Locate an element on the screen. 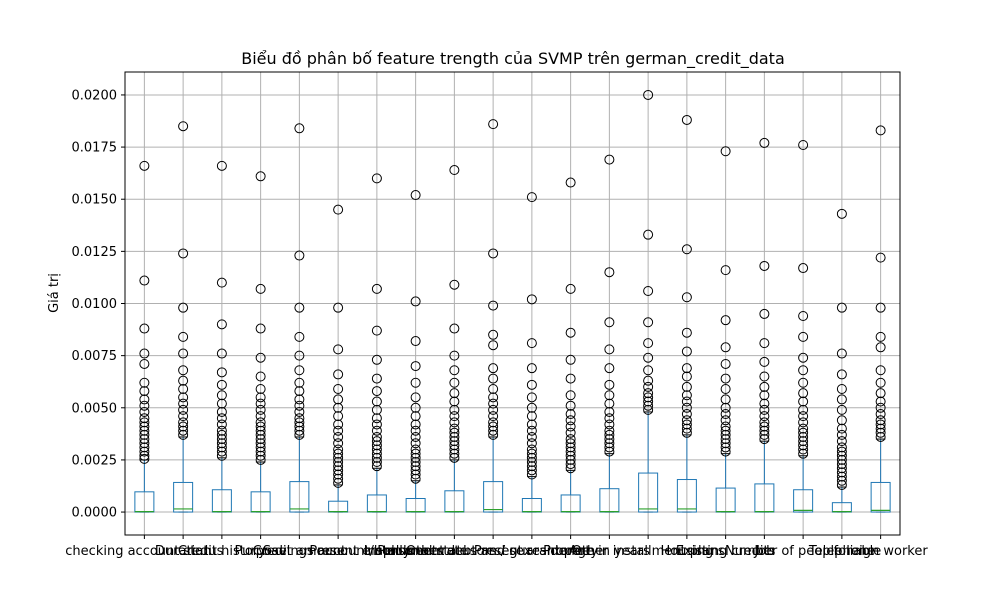 This screenshot has width=1000, height=600. x-tick-label: Credit history is located at coordinates (222, 551).